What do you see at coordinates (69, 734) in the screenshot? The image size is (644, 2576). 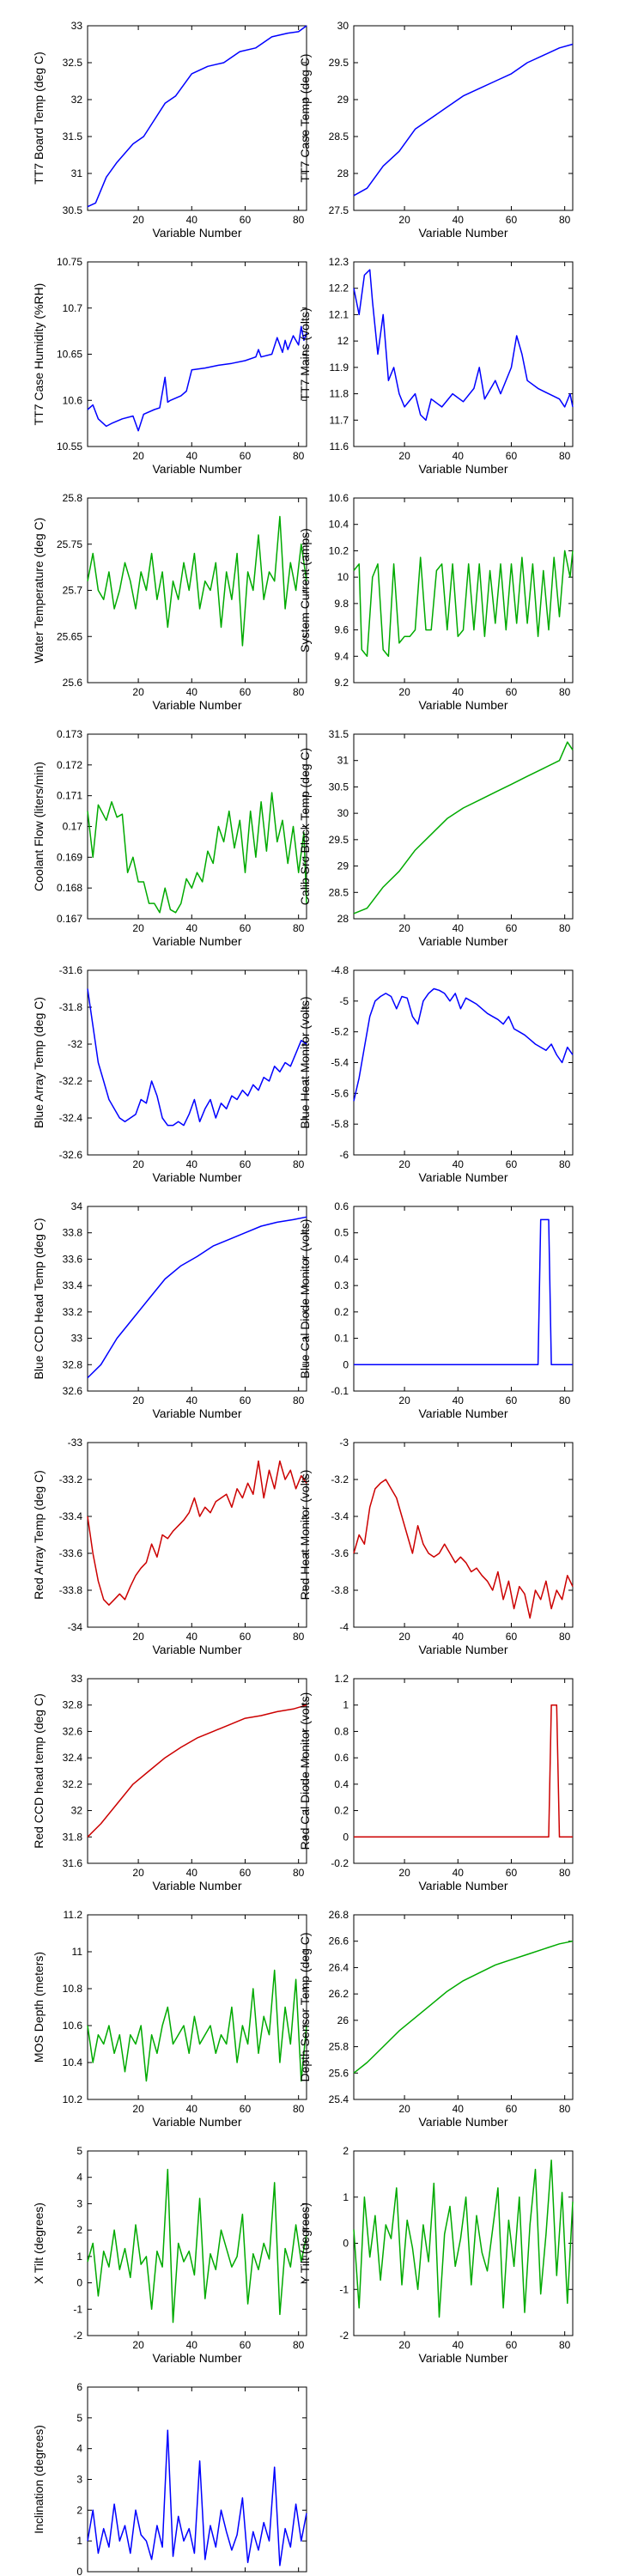 I see `y-tick-label: 0.173` at bounding box center [69, 734].